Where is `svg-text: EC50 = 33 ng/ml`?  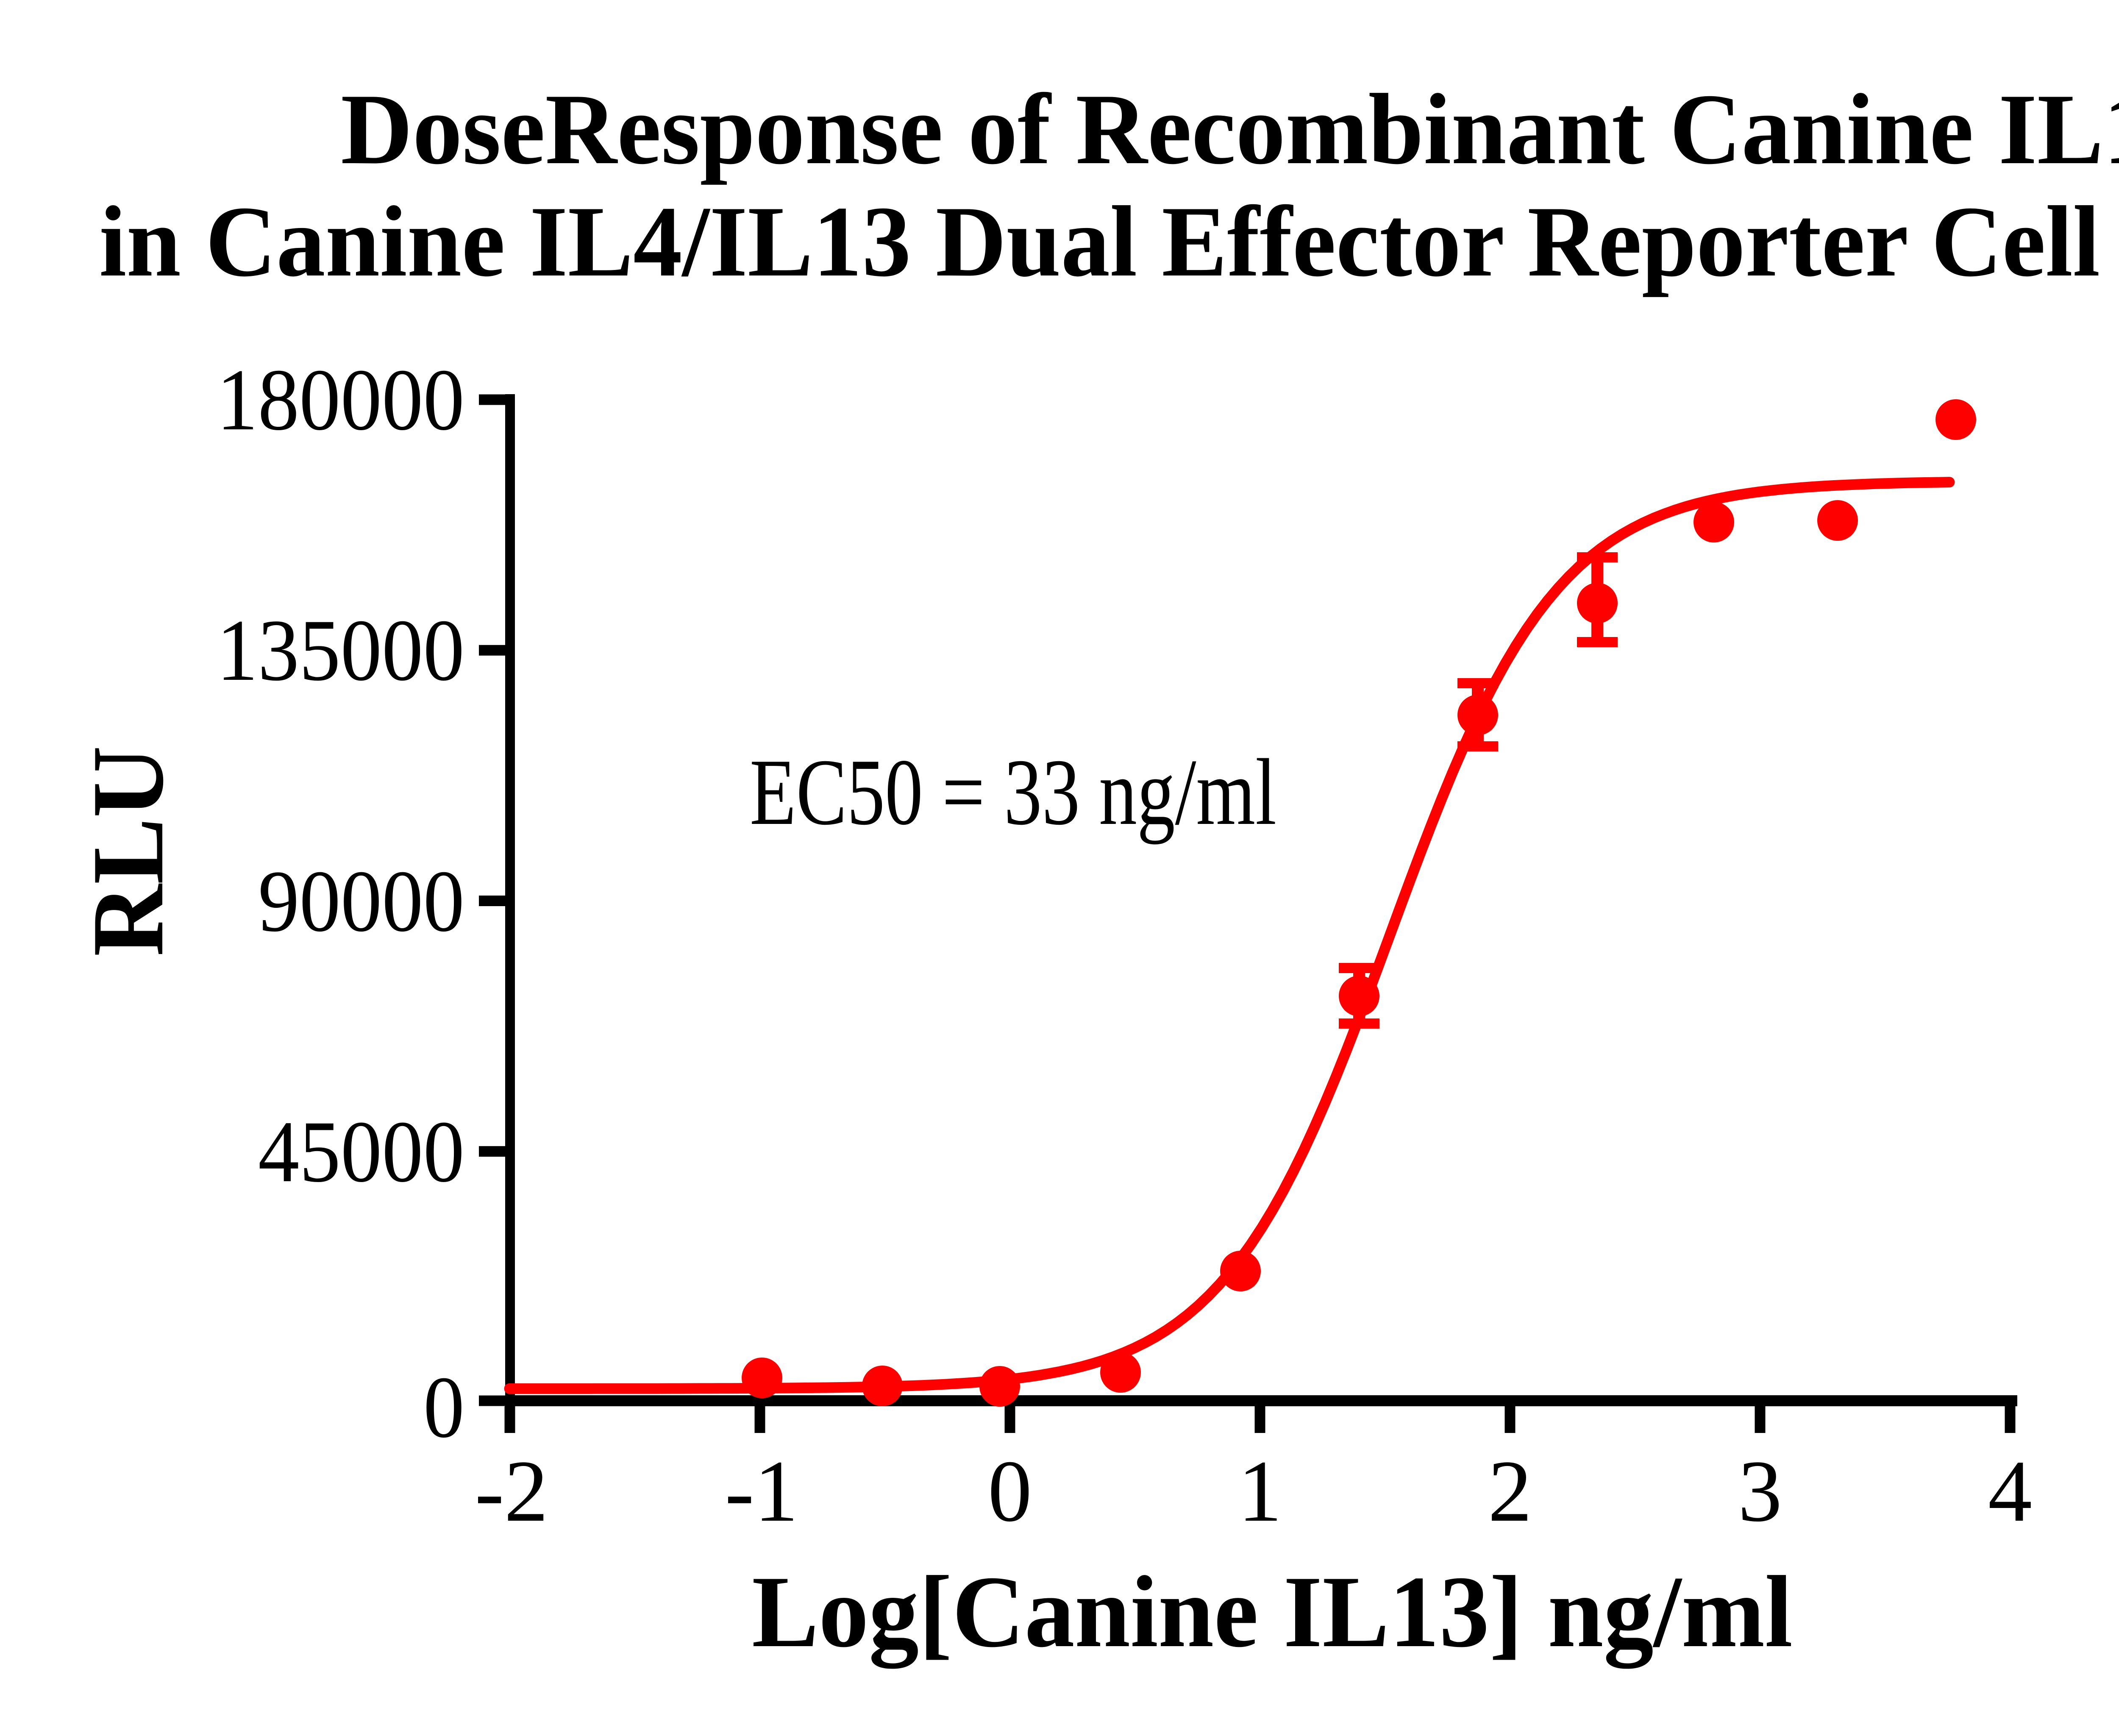
svg-text: EC50 = 33 ng/ml is located at coordinates (1013, 792).